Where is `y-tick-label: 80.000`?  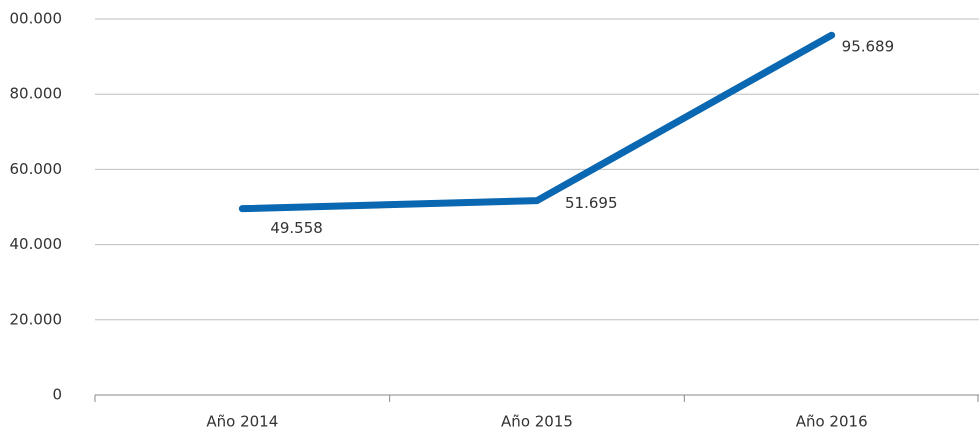
y-tick-label: 80.000 is located at coordinates (36, 94).